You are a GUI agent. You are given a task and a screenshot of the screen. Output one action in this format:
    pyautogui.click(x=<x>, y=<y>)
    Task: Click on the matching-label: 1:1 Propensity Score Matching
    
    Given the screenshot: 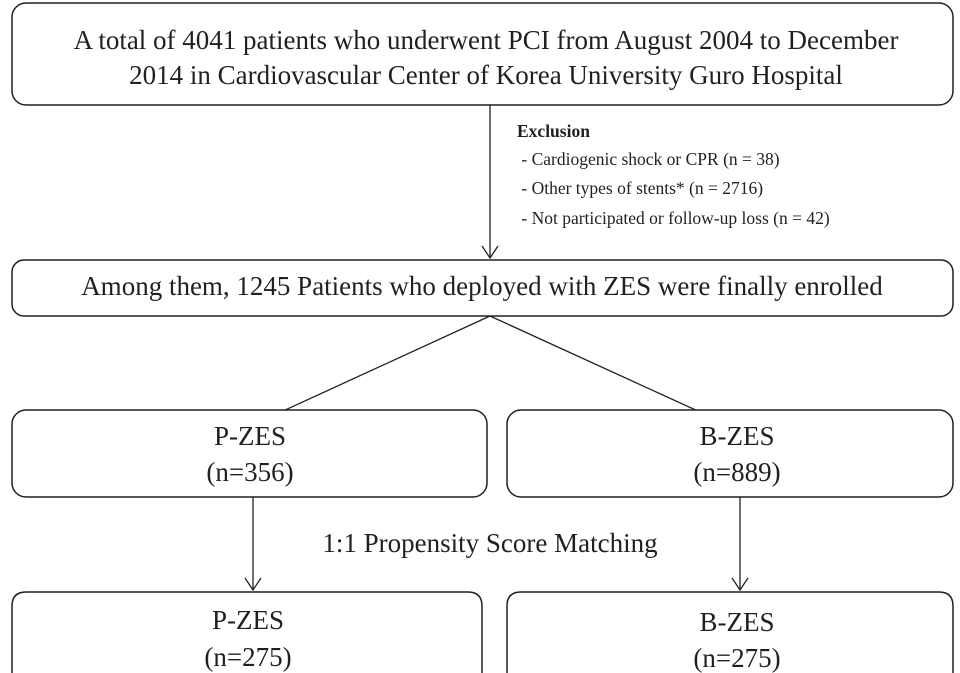 What is the action you would take?
    pyautogui.click(x=489, y=543)
    